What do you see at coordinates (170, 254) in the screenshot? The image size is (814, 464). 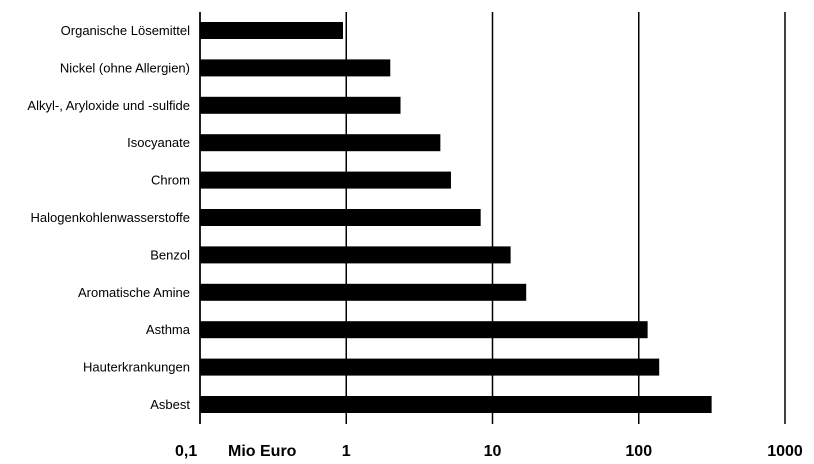 I see `category-label-6: Benzol` at bounding box center [170, 254].